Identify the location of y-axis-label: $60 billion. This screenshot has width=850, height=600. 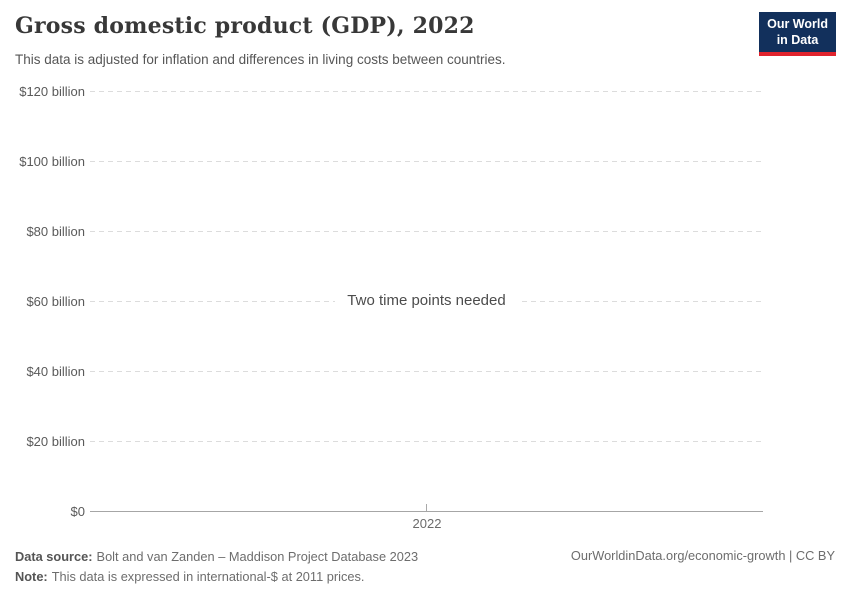
(55, 301).